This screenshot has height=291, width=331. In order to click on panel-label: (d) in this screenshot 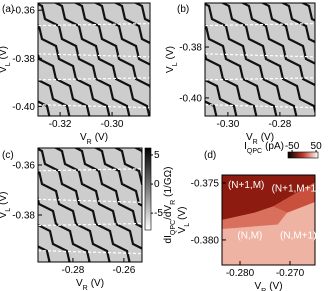, I will do `click(210, 155)`.